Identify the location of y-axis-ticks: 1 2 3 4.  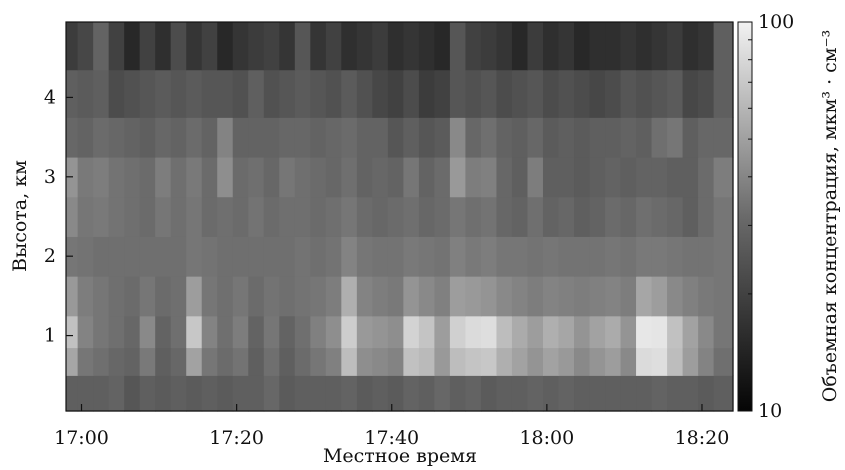
(58, 216).